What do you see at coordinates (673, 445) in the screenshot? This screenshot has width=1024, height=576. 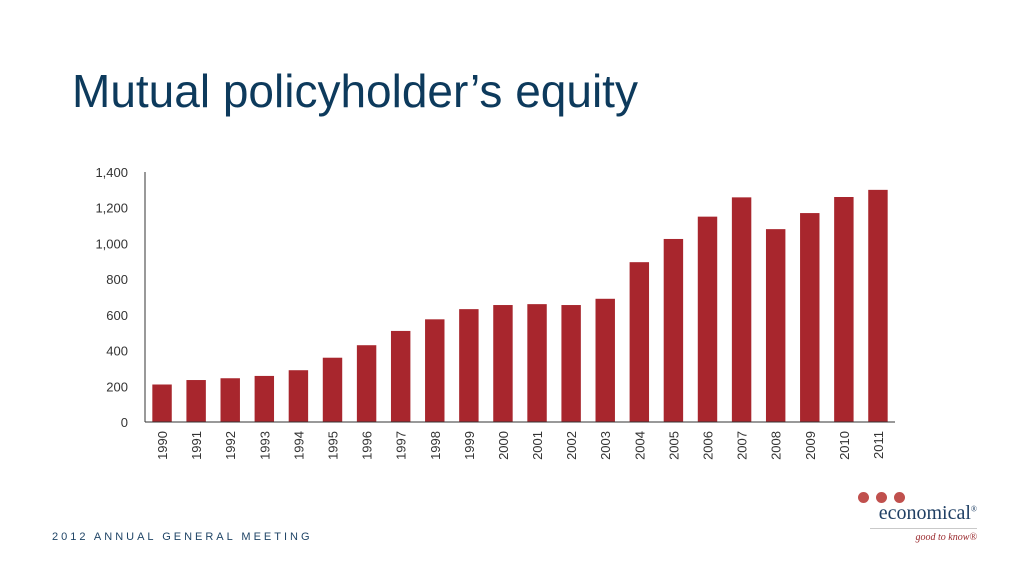 I see `x-tick-label: 2005` at bounding box center [673, 445].